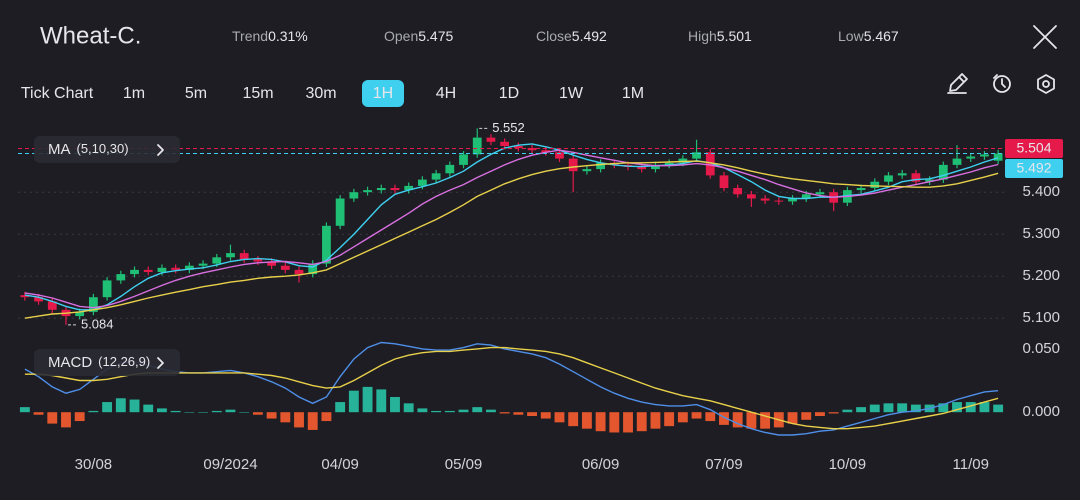  I want to click on indicator-button: MACD (12,26,9), so click(107, 362).